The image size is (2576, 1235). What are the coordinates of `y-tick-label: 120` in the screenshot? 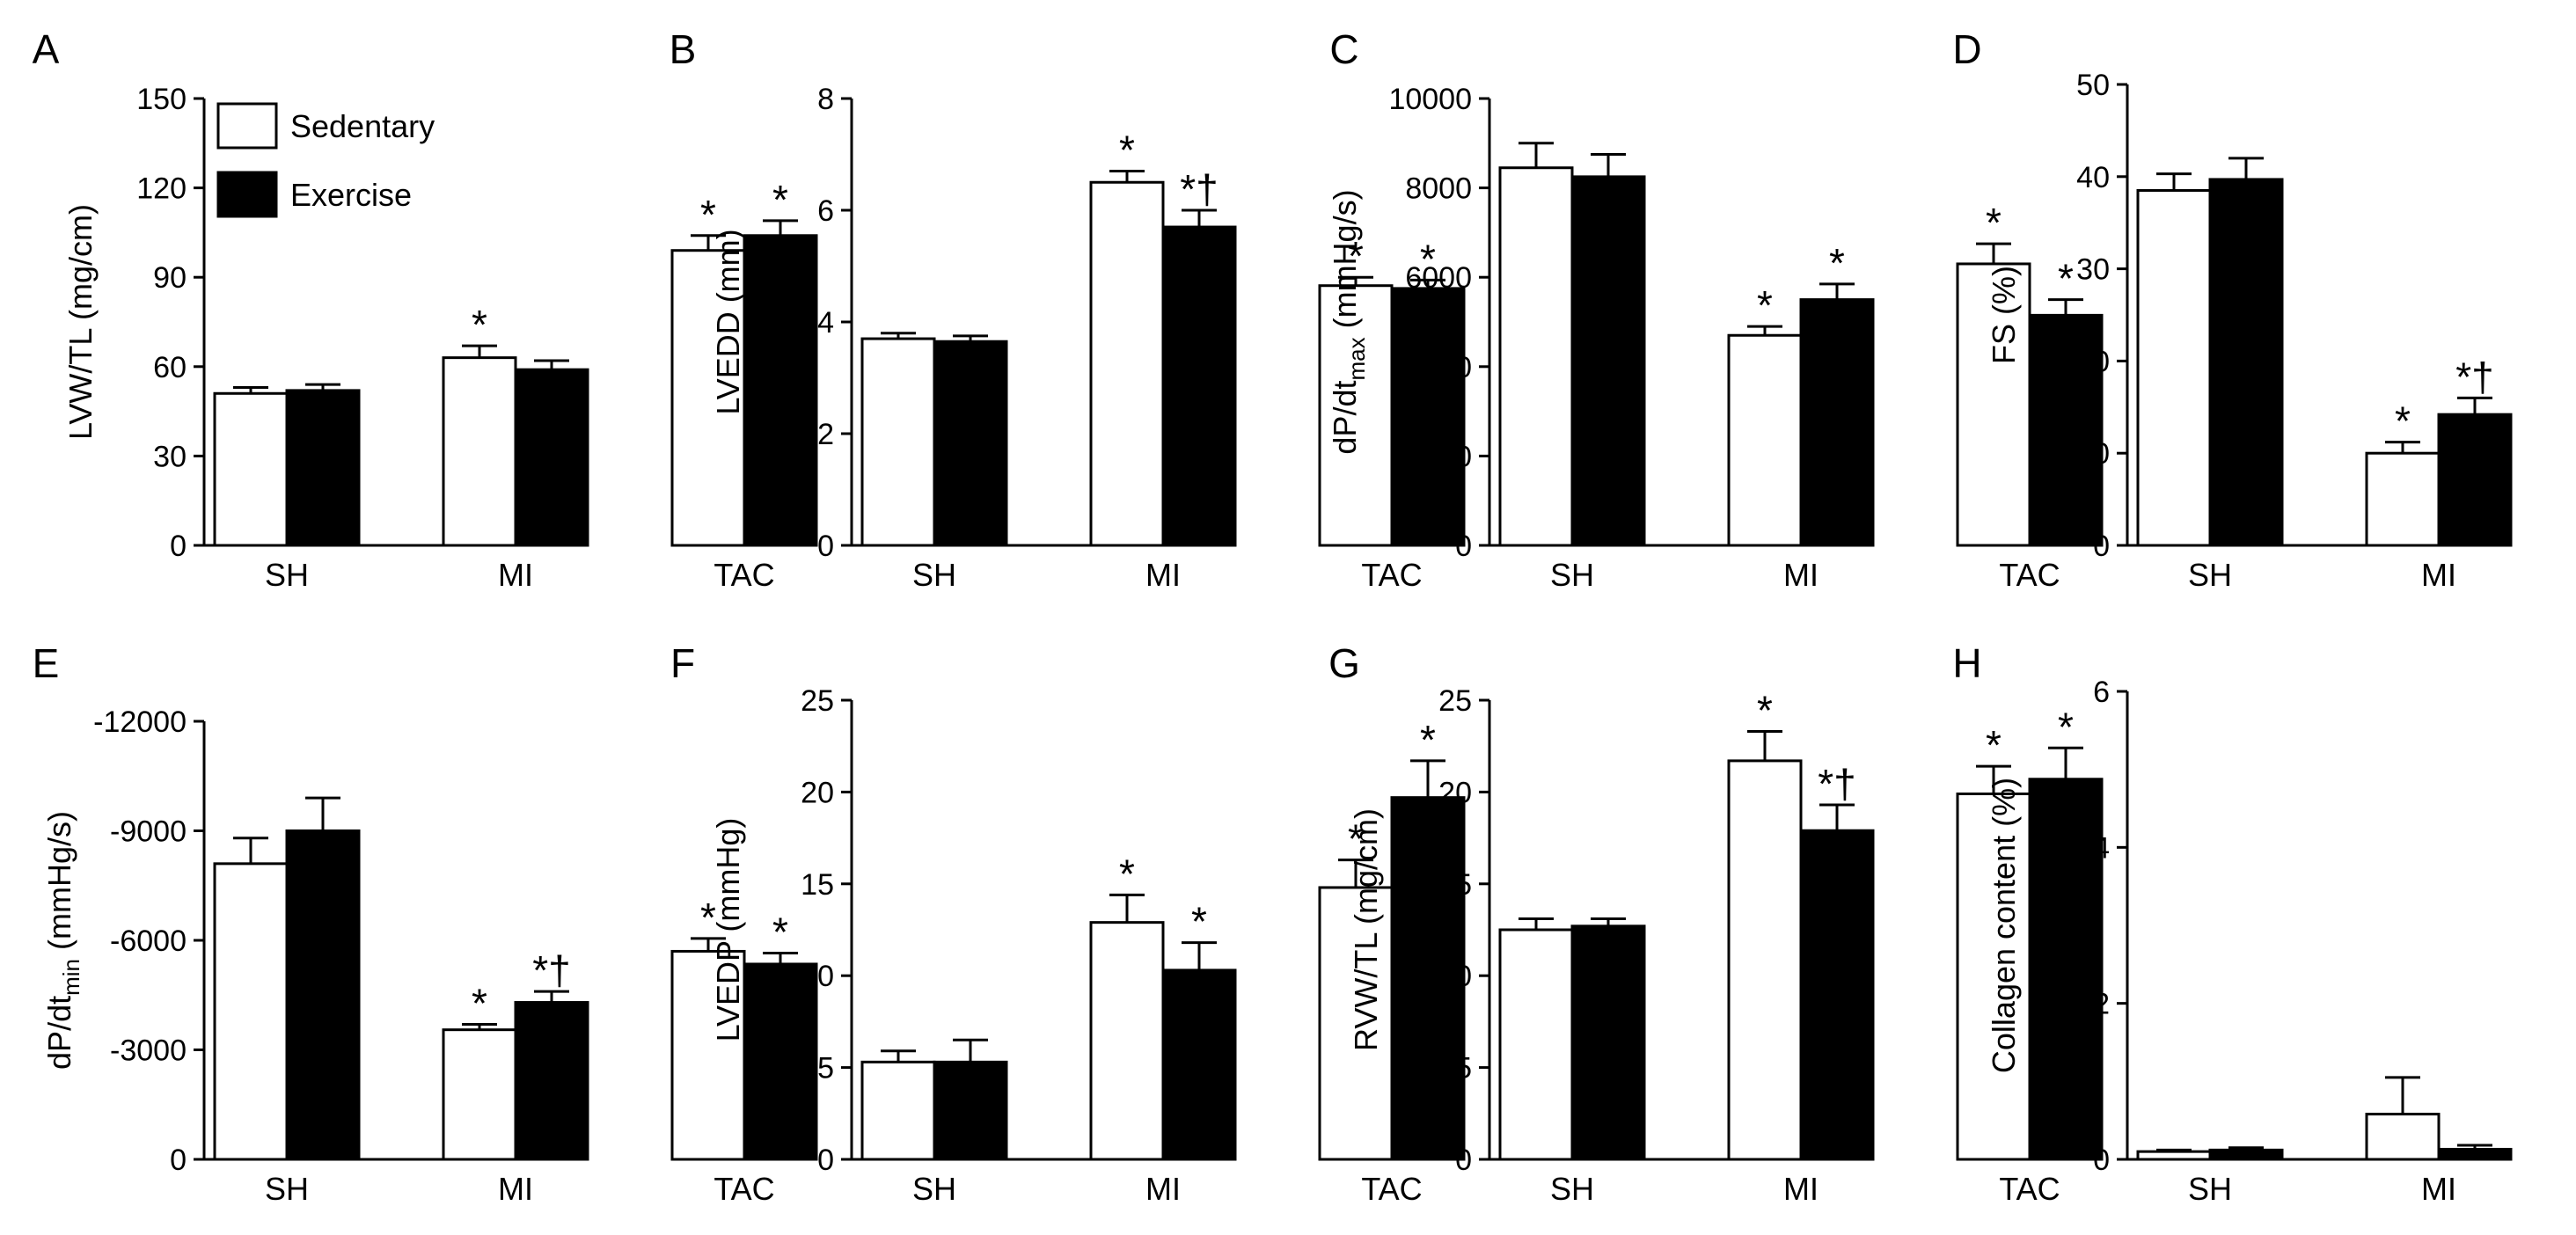 It's located at (161, 189).